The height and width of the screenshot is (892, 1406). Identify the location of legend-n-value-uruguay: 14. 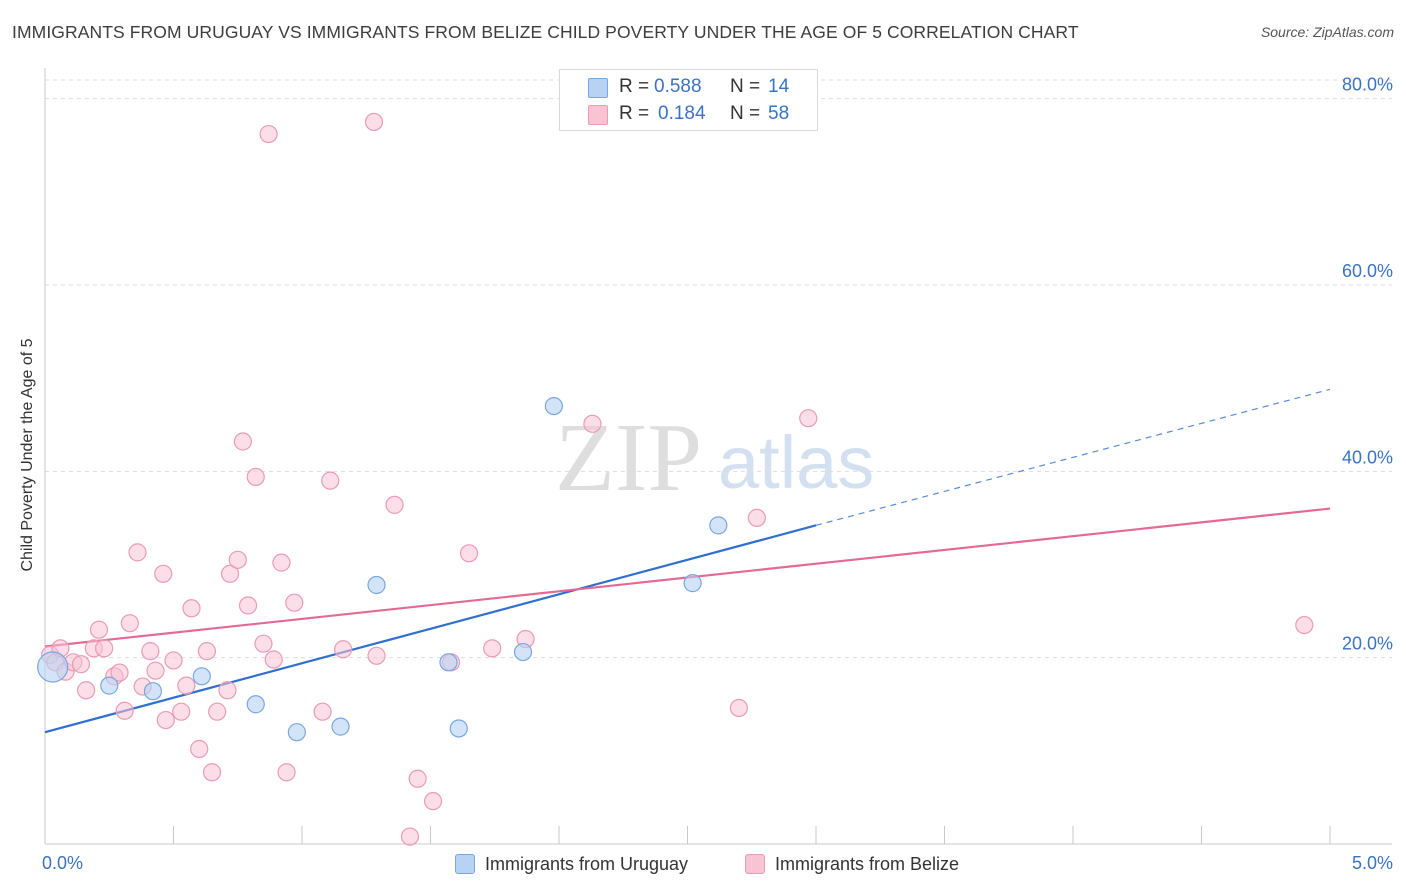
(779, 86).